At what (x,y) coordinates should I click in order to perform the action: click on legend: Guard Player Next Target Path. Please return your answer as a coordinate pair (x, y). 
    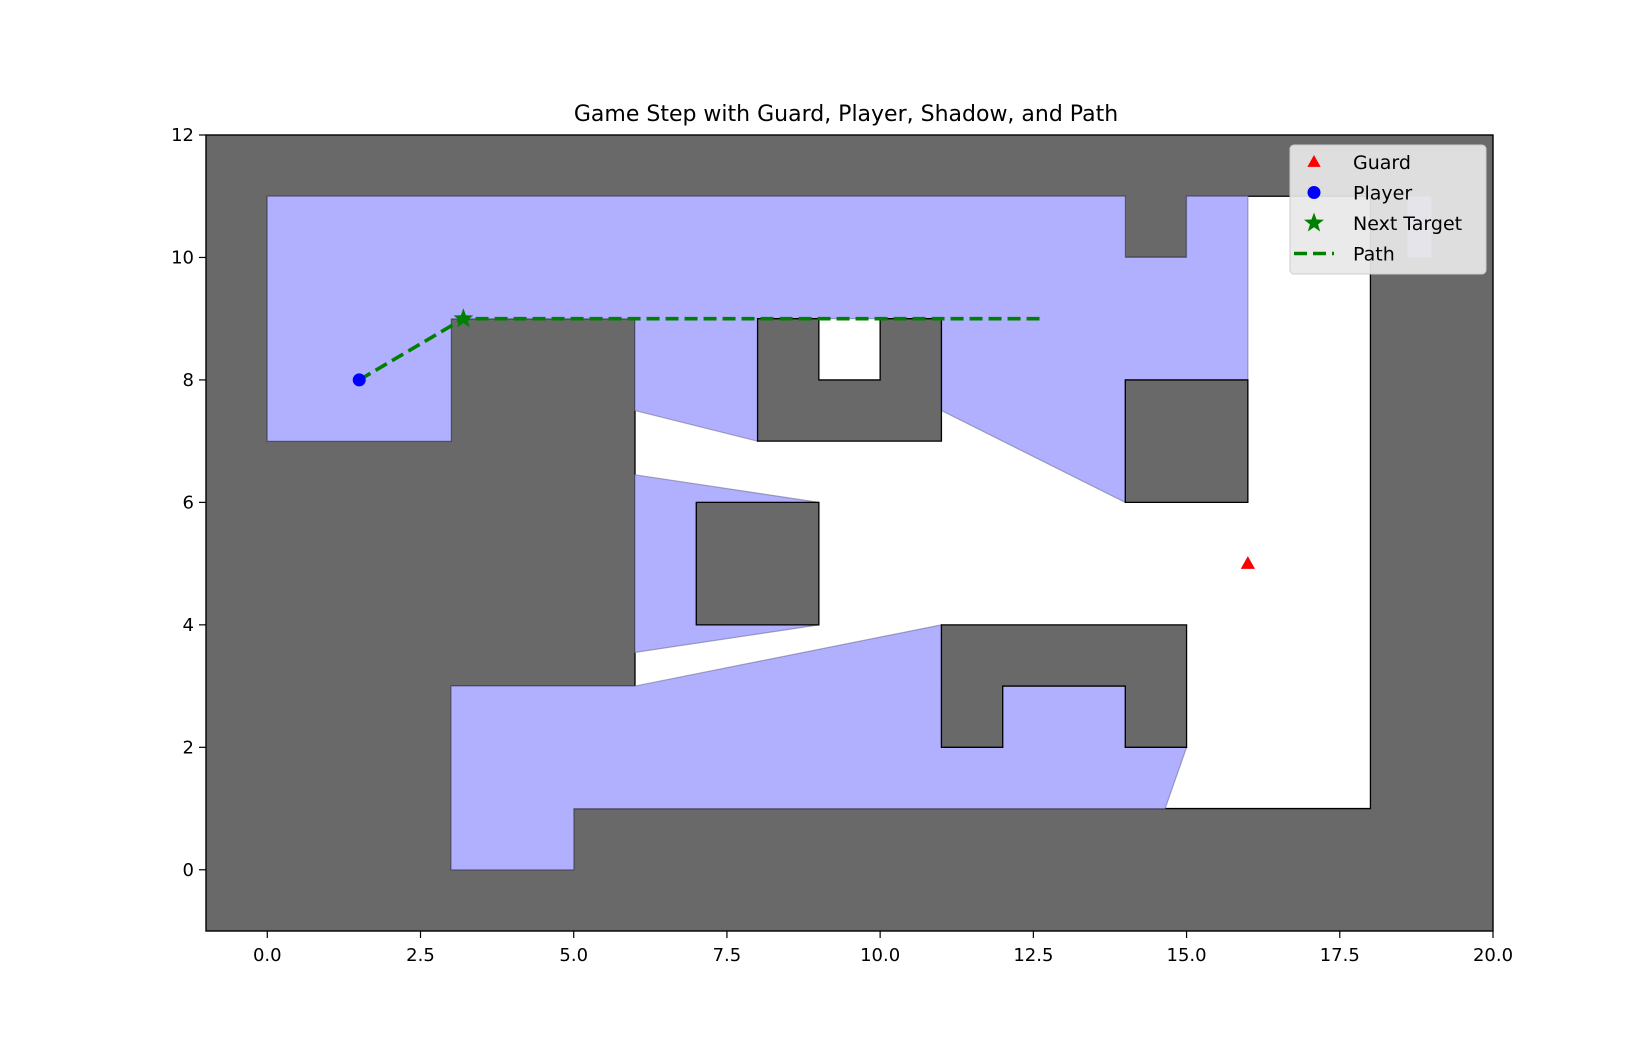
    Looking at the image, I should click on (1388, 209).